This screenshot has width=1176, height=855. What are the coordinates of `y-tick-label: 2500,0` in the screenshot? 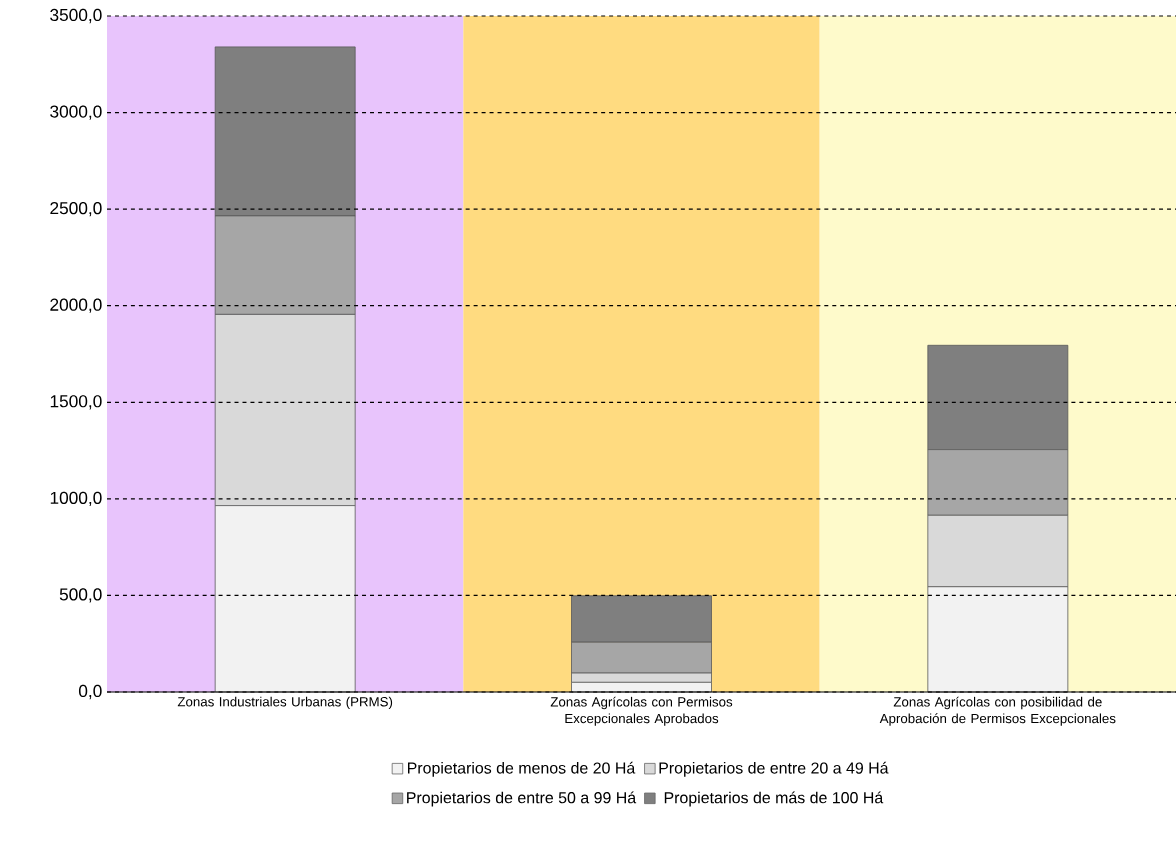 It's located at (76, 209).